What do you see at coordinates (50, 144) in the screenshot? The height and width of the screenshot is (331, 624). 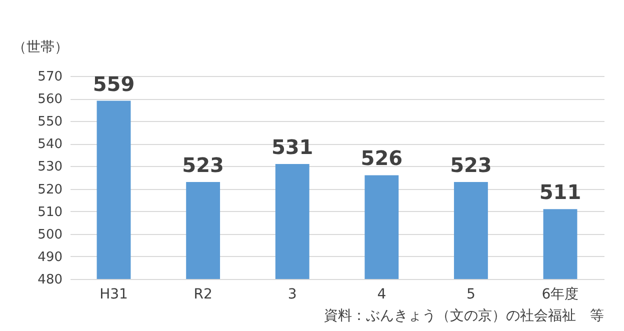 I see `y-tick-label: 540` at bounding box center [50, 144].